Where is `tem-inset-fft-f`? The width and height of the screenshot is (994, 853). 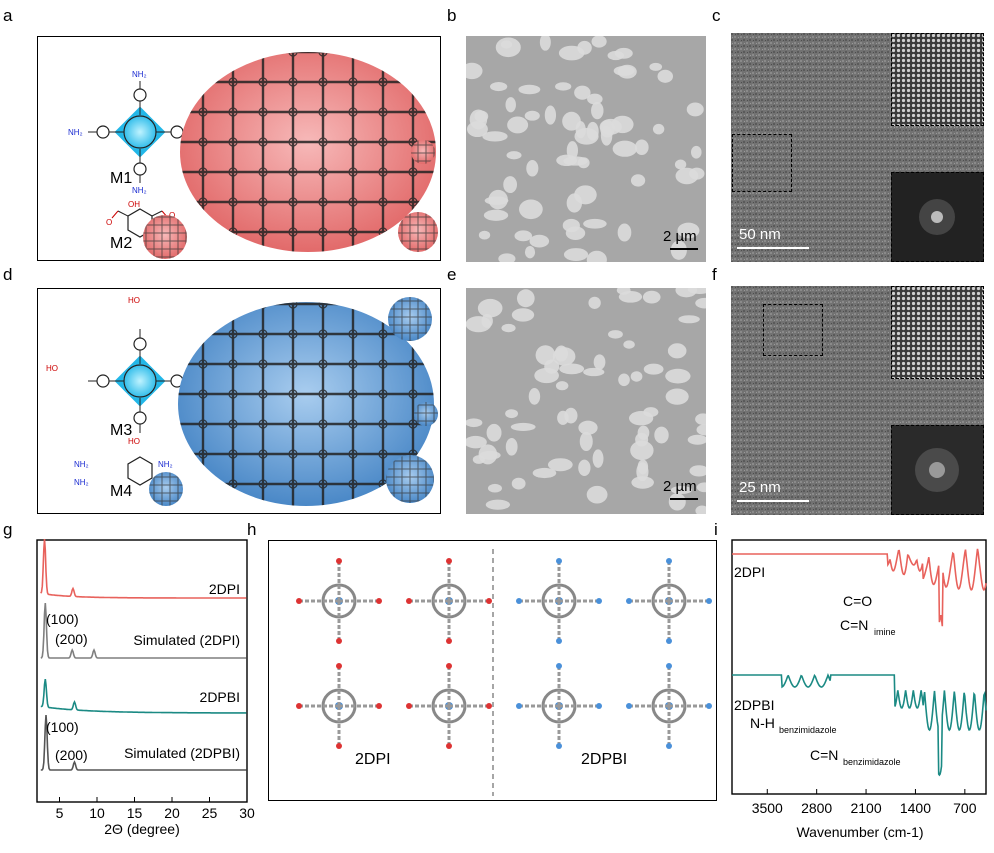
tem-inset-fft-f is located at coordinates (937, 470).